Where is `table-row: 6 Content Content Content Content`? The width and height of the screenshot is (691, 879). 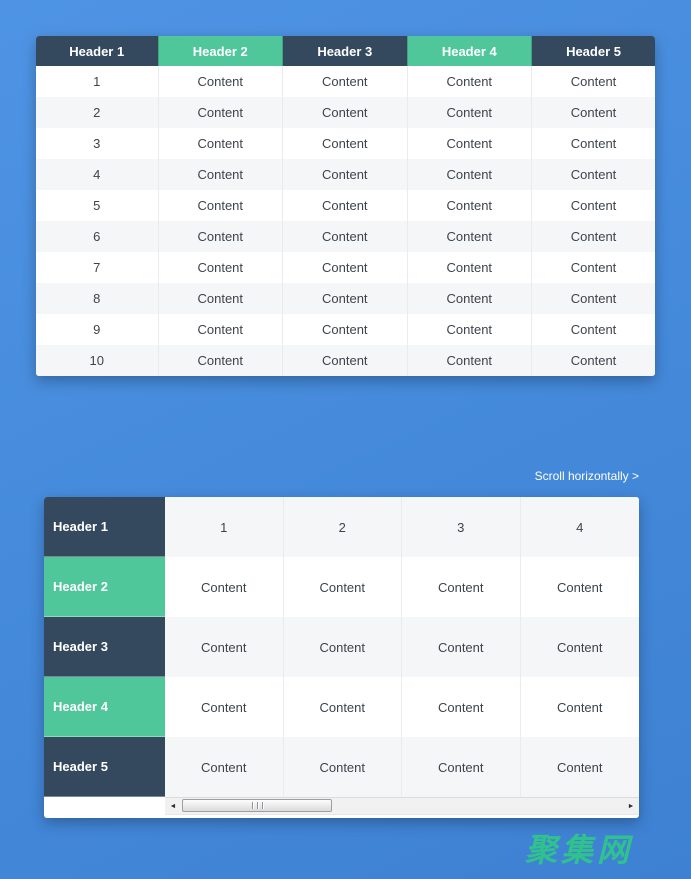 table-row: 6 Content Content Content Content is located at coordinates (345, 236).